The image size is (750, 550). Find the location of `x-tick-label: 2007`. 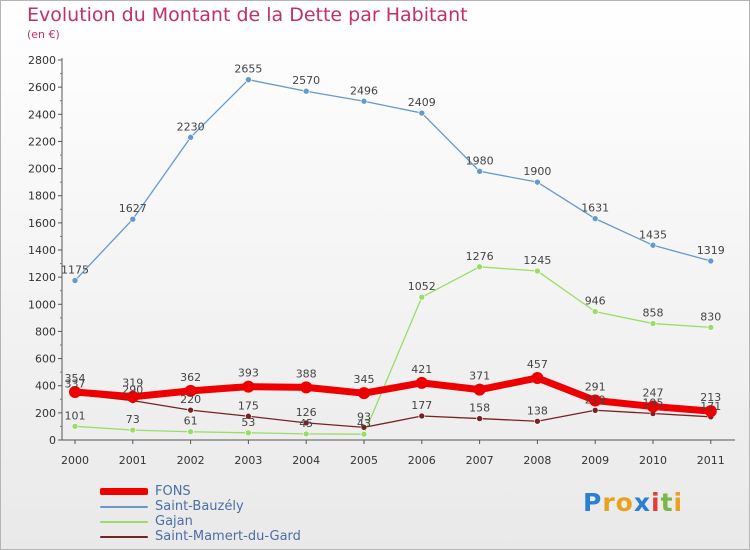

x-tick-label: 2007 is located at coordinates (480, 460).